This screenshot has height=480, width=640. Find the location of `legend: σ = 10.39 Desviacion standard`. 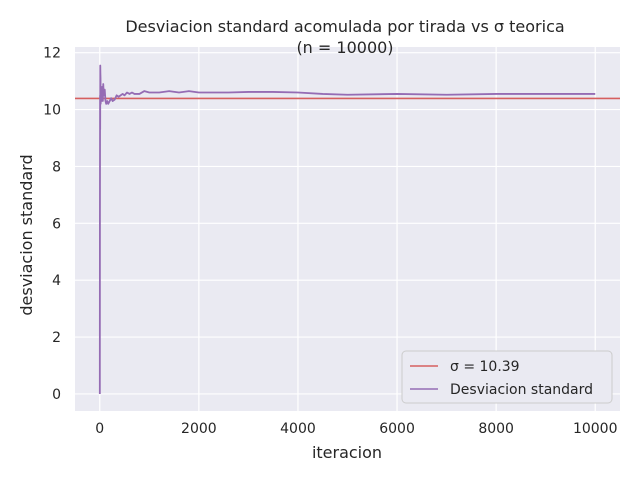

legend: σ = 10.39 Desviacion standard is located at coordinates (507, 377).